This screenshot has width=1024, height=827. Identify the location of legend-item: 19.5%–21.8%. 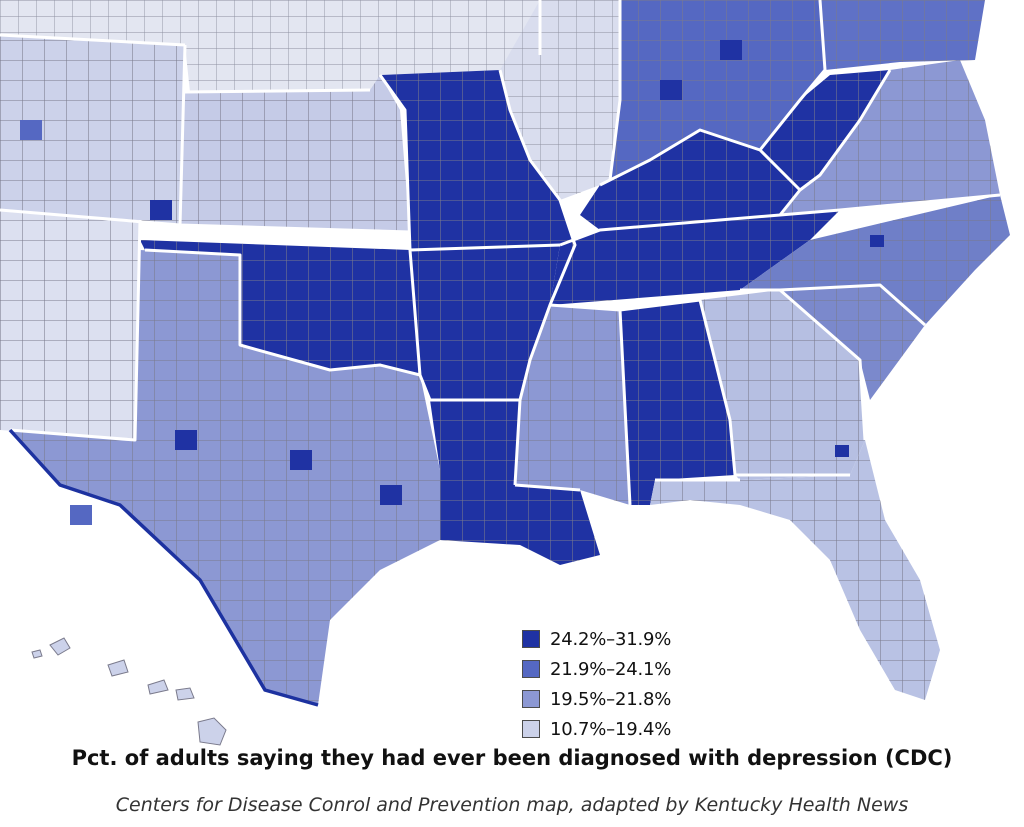
(642, 699).